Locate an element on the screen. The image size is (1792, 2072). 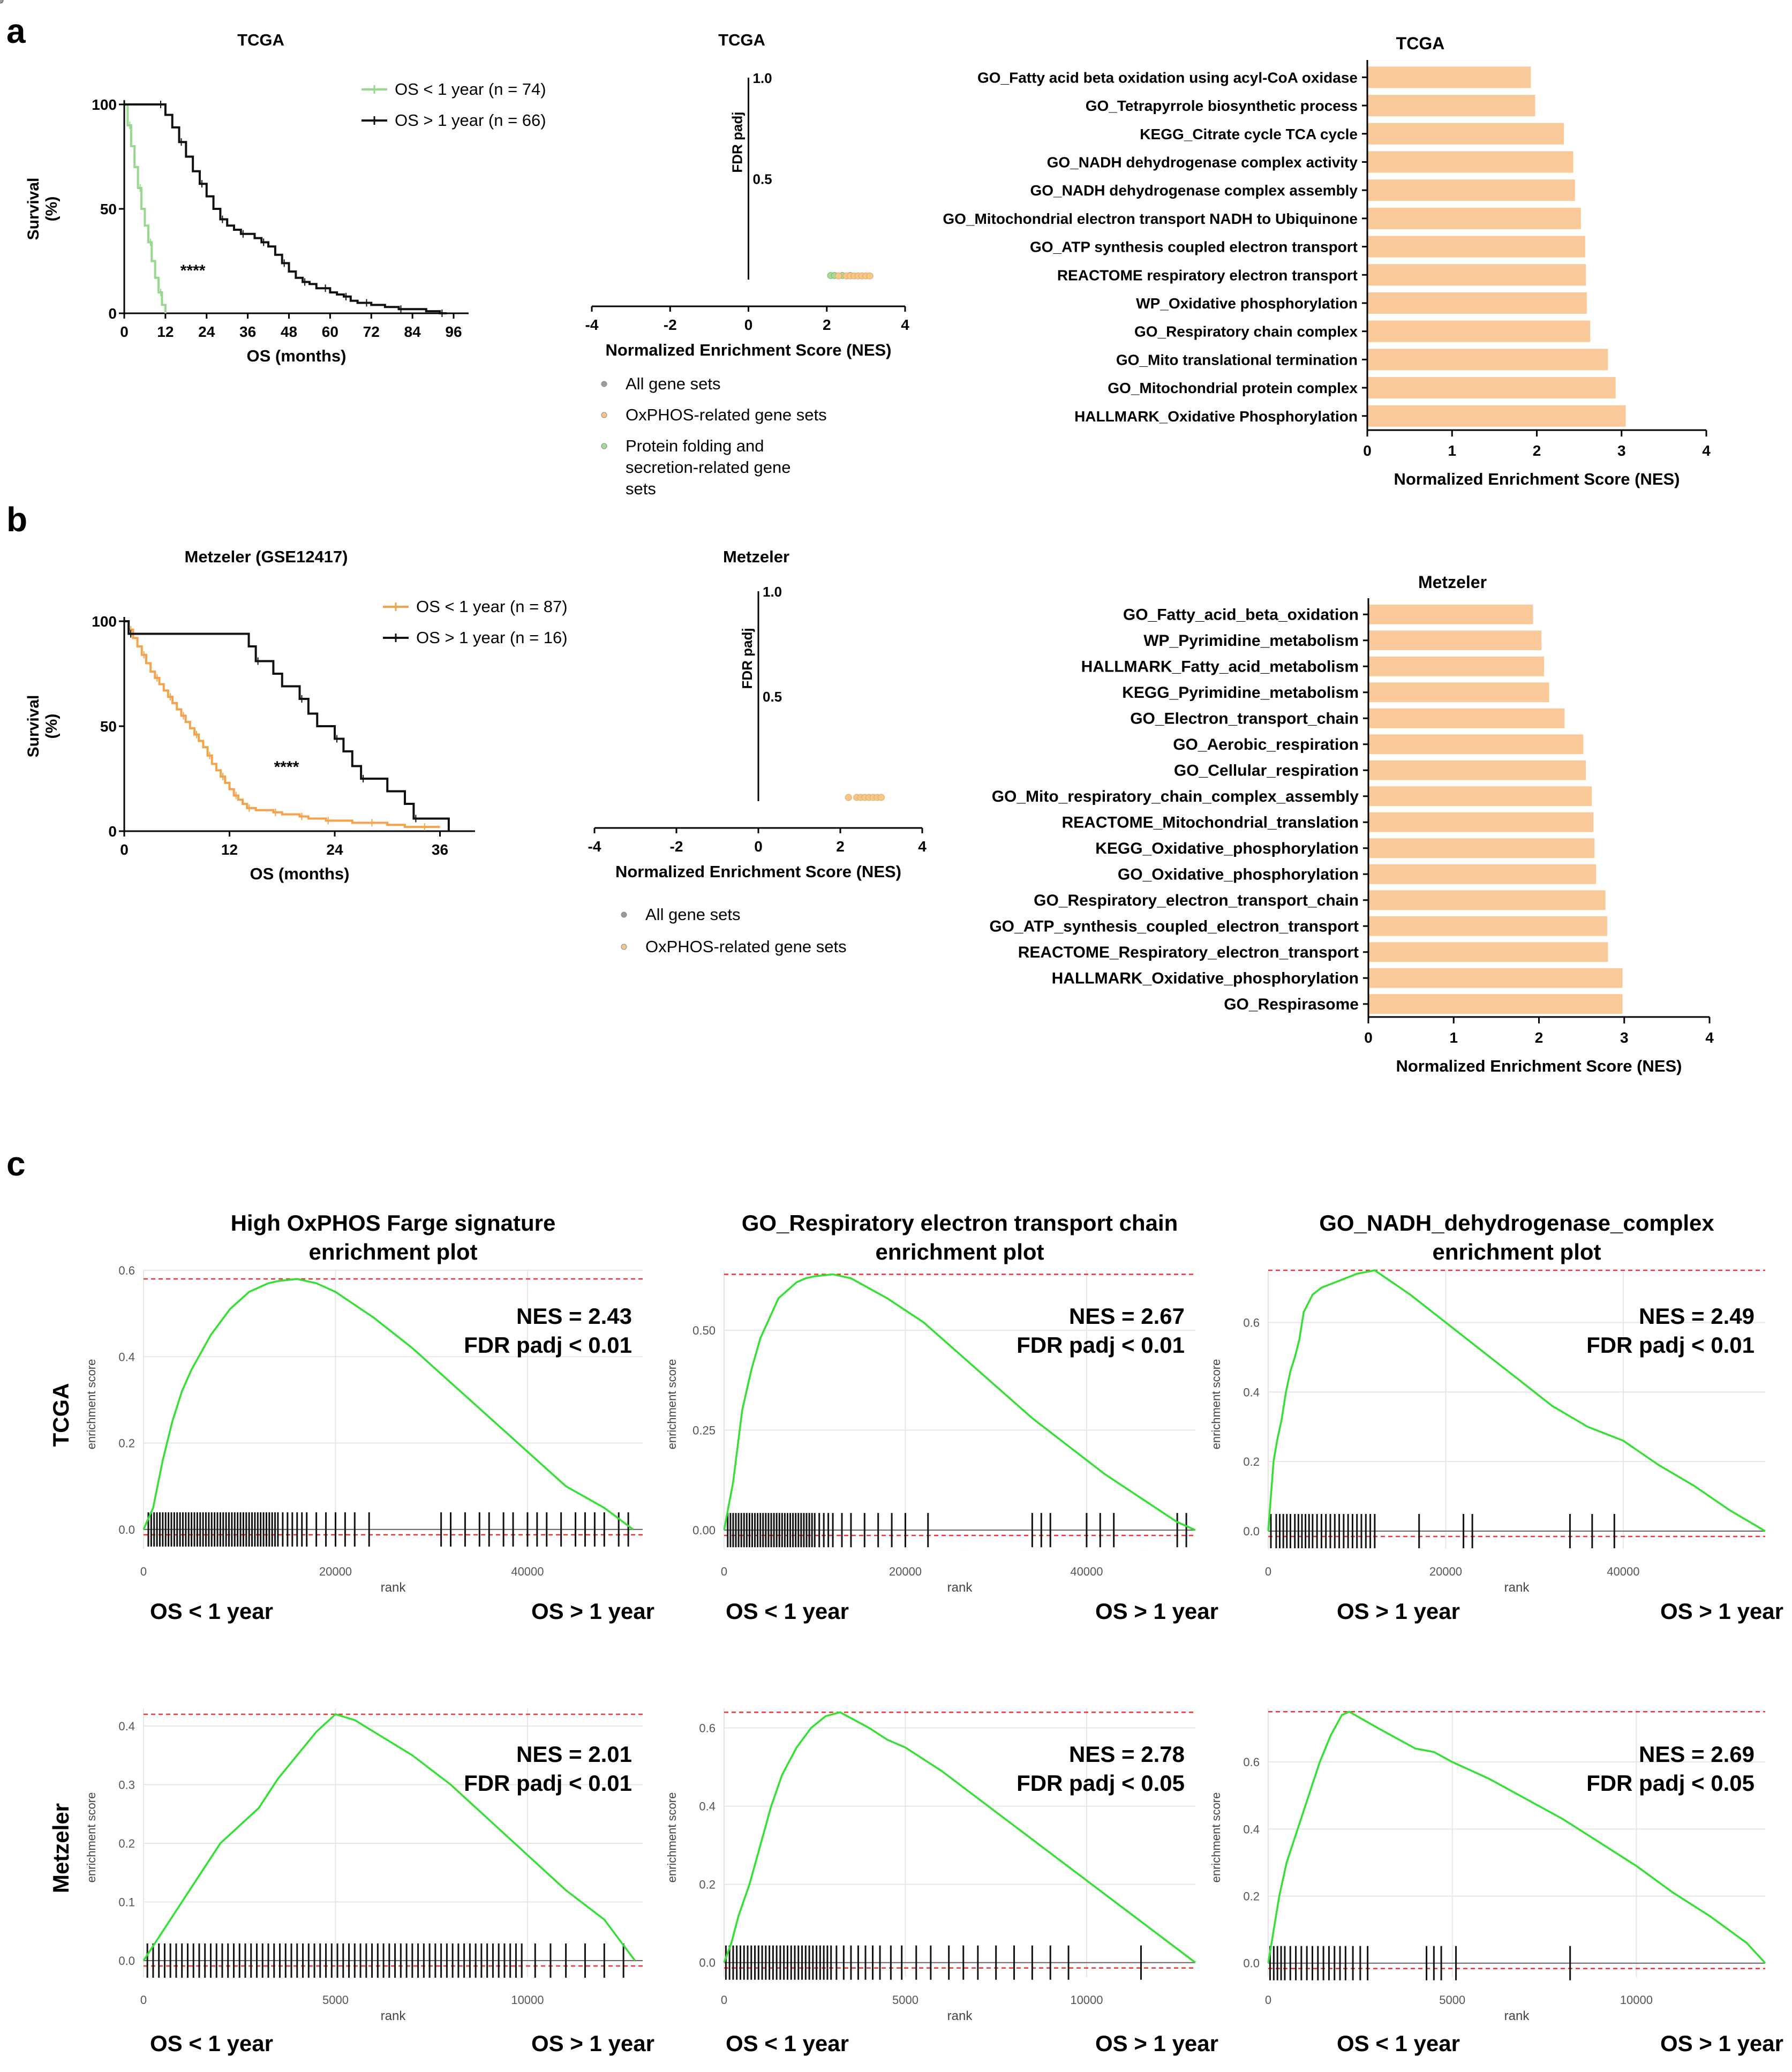
gene-set-point is located at coordinates (1, 1).